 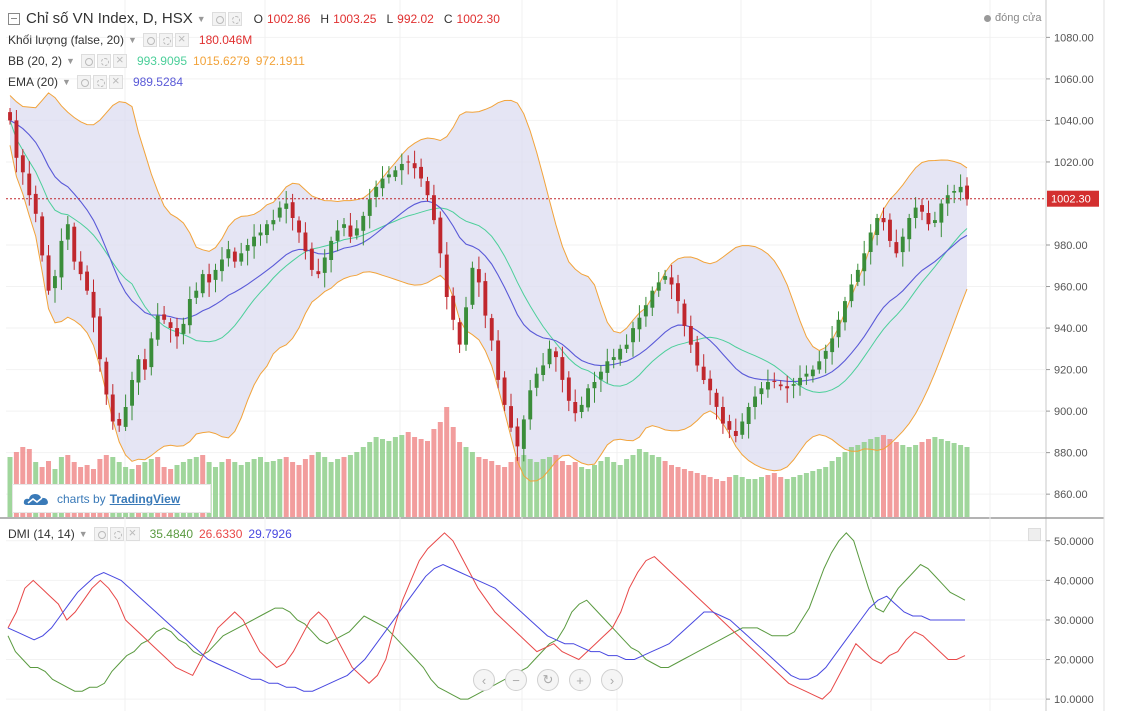 What do you see at coordinates (35, 61) in the screenshot?
I see `bb-name: BB (20, 2)` at bounding box center [35, 61].